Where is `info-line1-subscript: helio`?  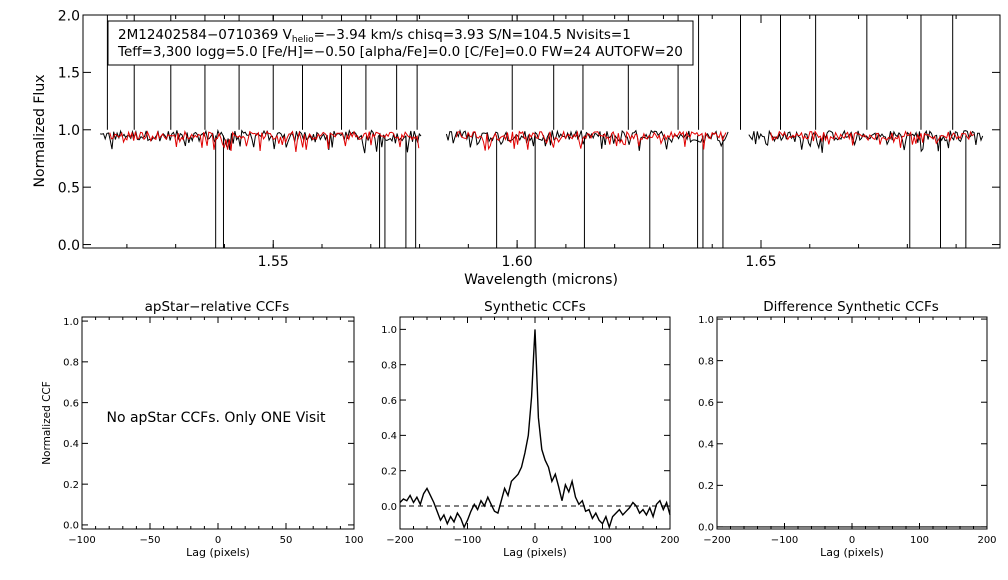 info-line1-subscript: helio is located at coordinates (303, 40).